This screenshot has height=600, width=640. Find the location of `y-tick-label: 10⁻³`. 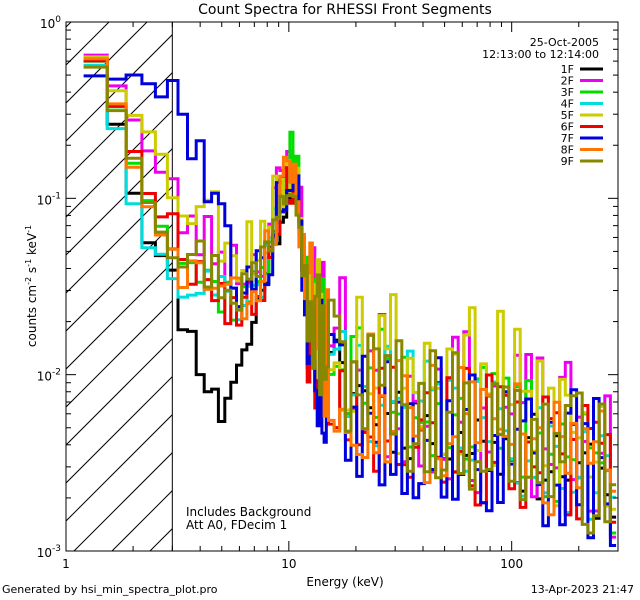

y-tick-label: 10⁻³ is located at coordinates (49, 552).